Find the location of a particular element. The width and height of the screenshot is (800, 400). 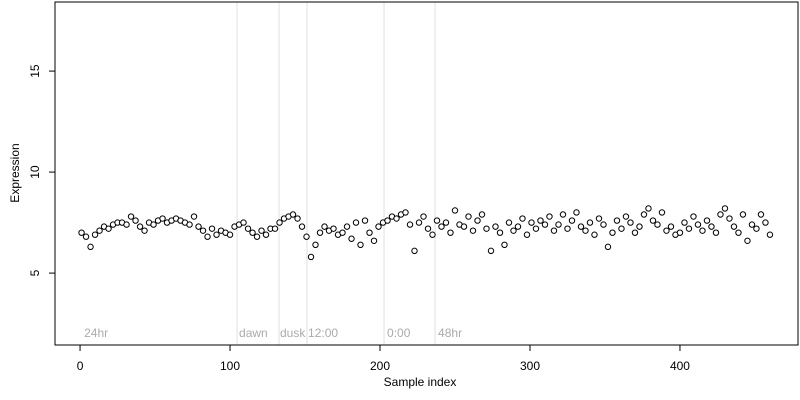

annotation: 24hr is located at coordinates (96, 333).